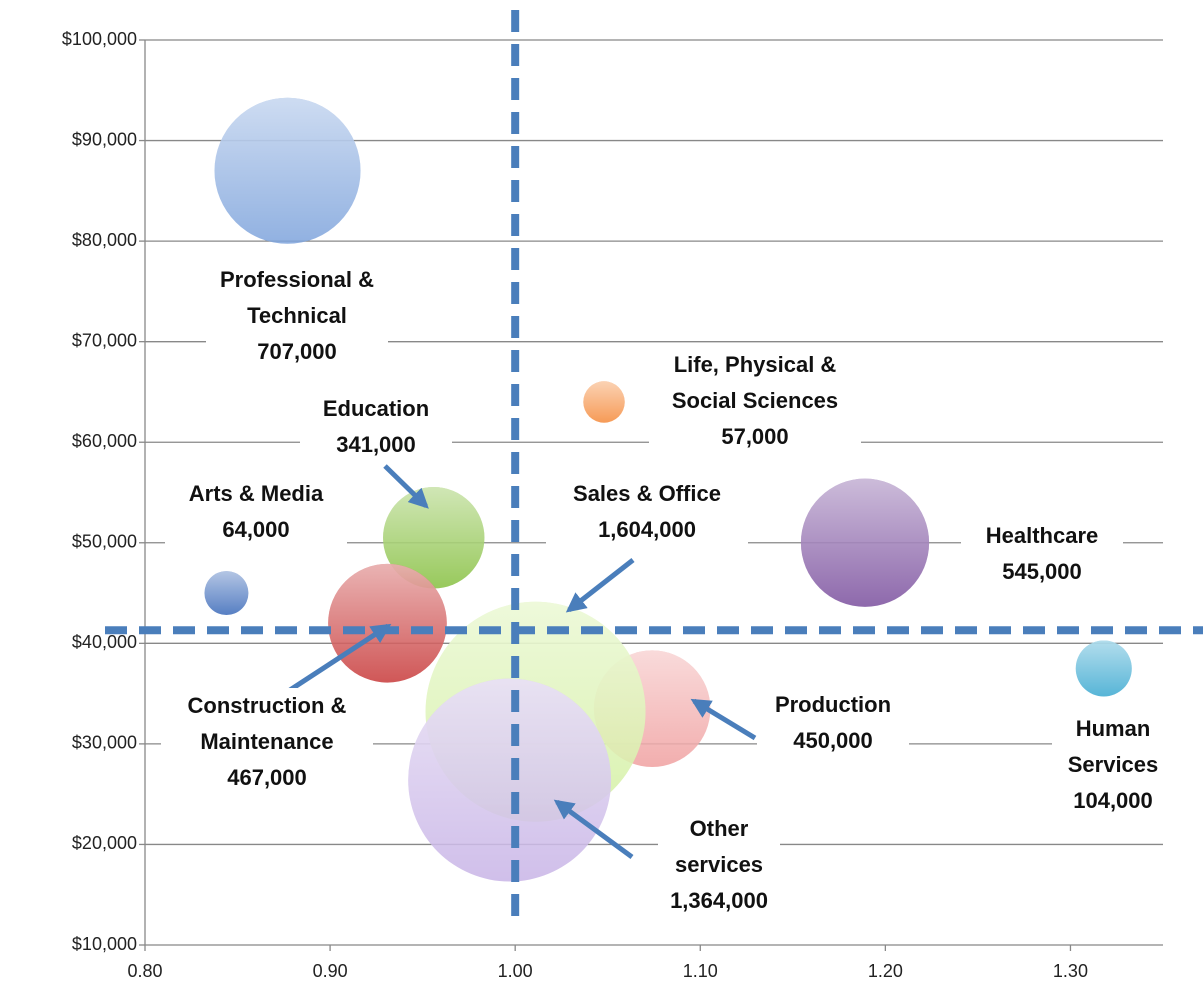 This screenshot has height=993, width=1203. Describe the element at coordinates (99, 39) in the screenshot. I see `y-tick-label: $100,000` at that location.